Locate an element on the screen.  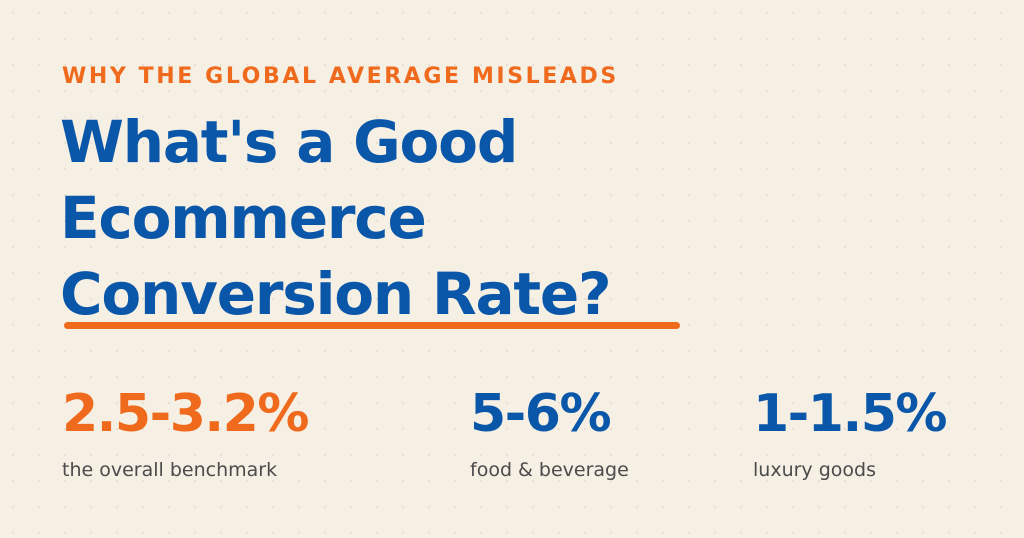
stat-value: 5-6% is located at coordinates (541, 414).